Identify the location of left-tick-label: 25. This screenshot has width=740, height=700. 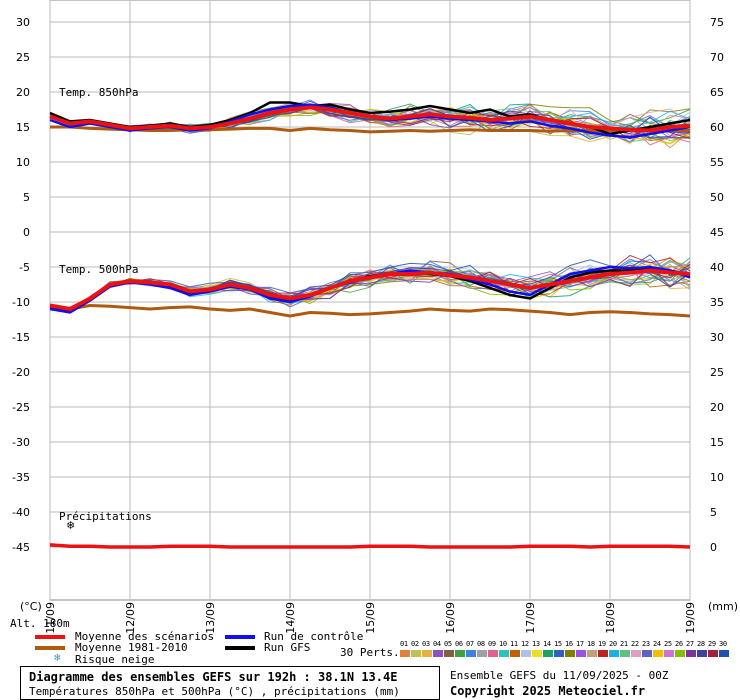
(23, 57).